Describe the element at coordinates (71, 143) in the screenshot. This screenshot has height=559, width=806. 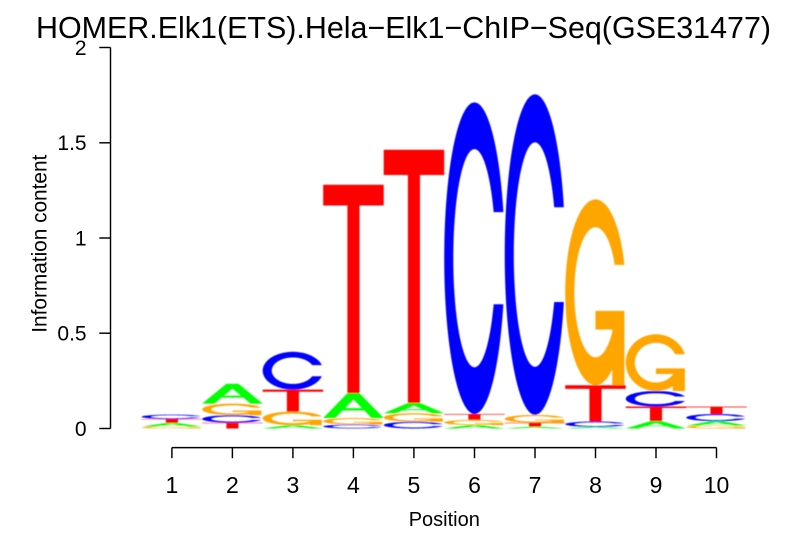
I see `svg-text: 1.5` at that location.